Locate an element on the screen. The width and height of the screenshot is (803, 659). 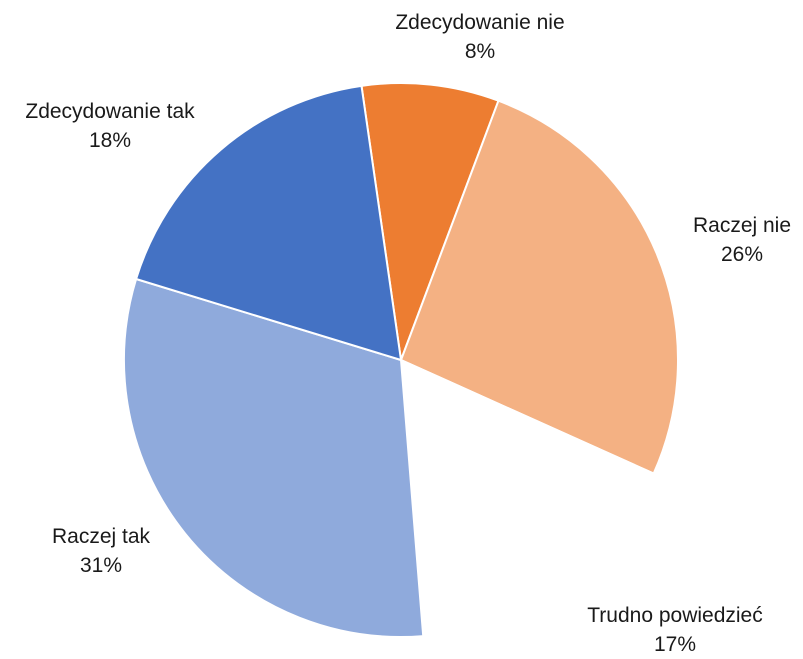
slice-name: Zdecydowanie tak is located at coordinates (110, 111).